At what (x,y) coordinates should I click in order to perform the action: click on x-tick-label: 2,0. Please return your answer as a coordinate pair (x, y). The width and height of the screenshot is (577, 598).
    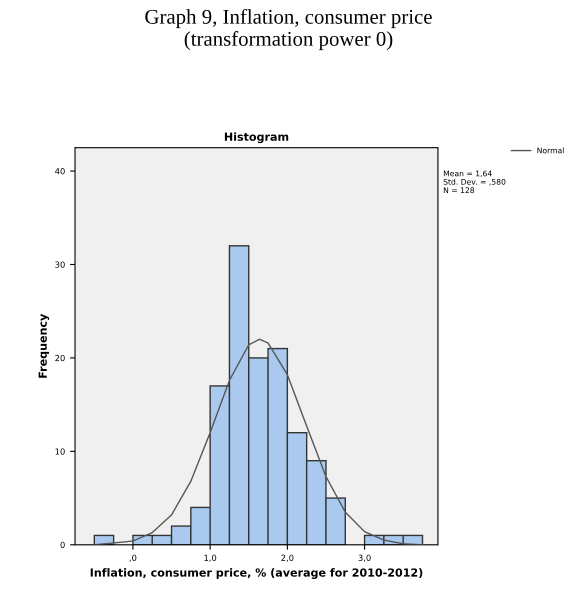
    Looking at the image, I should click on (287, 558).